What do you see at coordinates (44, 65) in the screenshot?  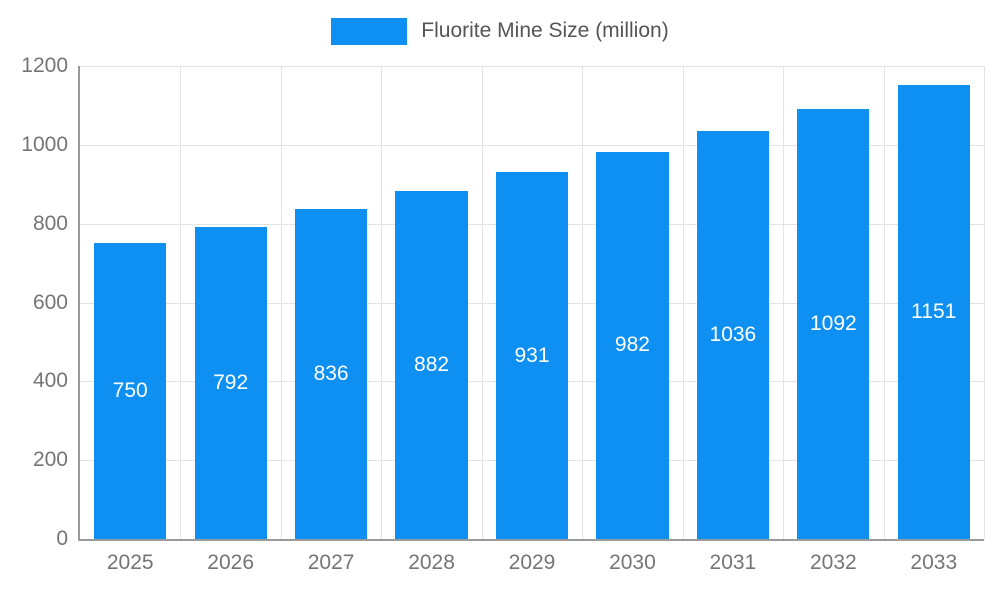 I see `y-axis-tick-label: 1200` at bounding box center [44, 65].